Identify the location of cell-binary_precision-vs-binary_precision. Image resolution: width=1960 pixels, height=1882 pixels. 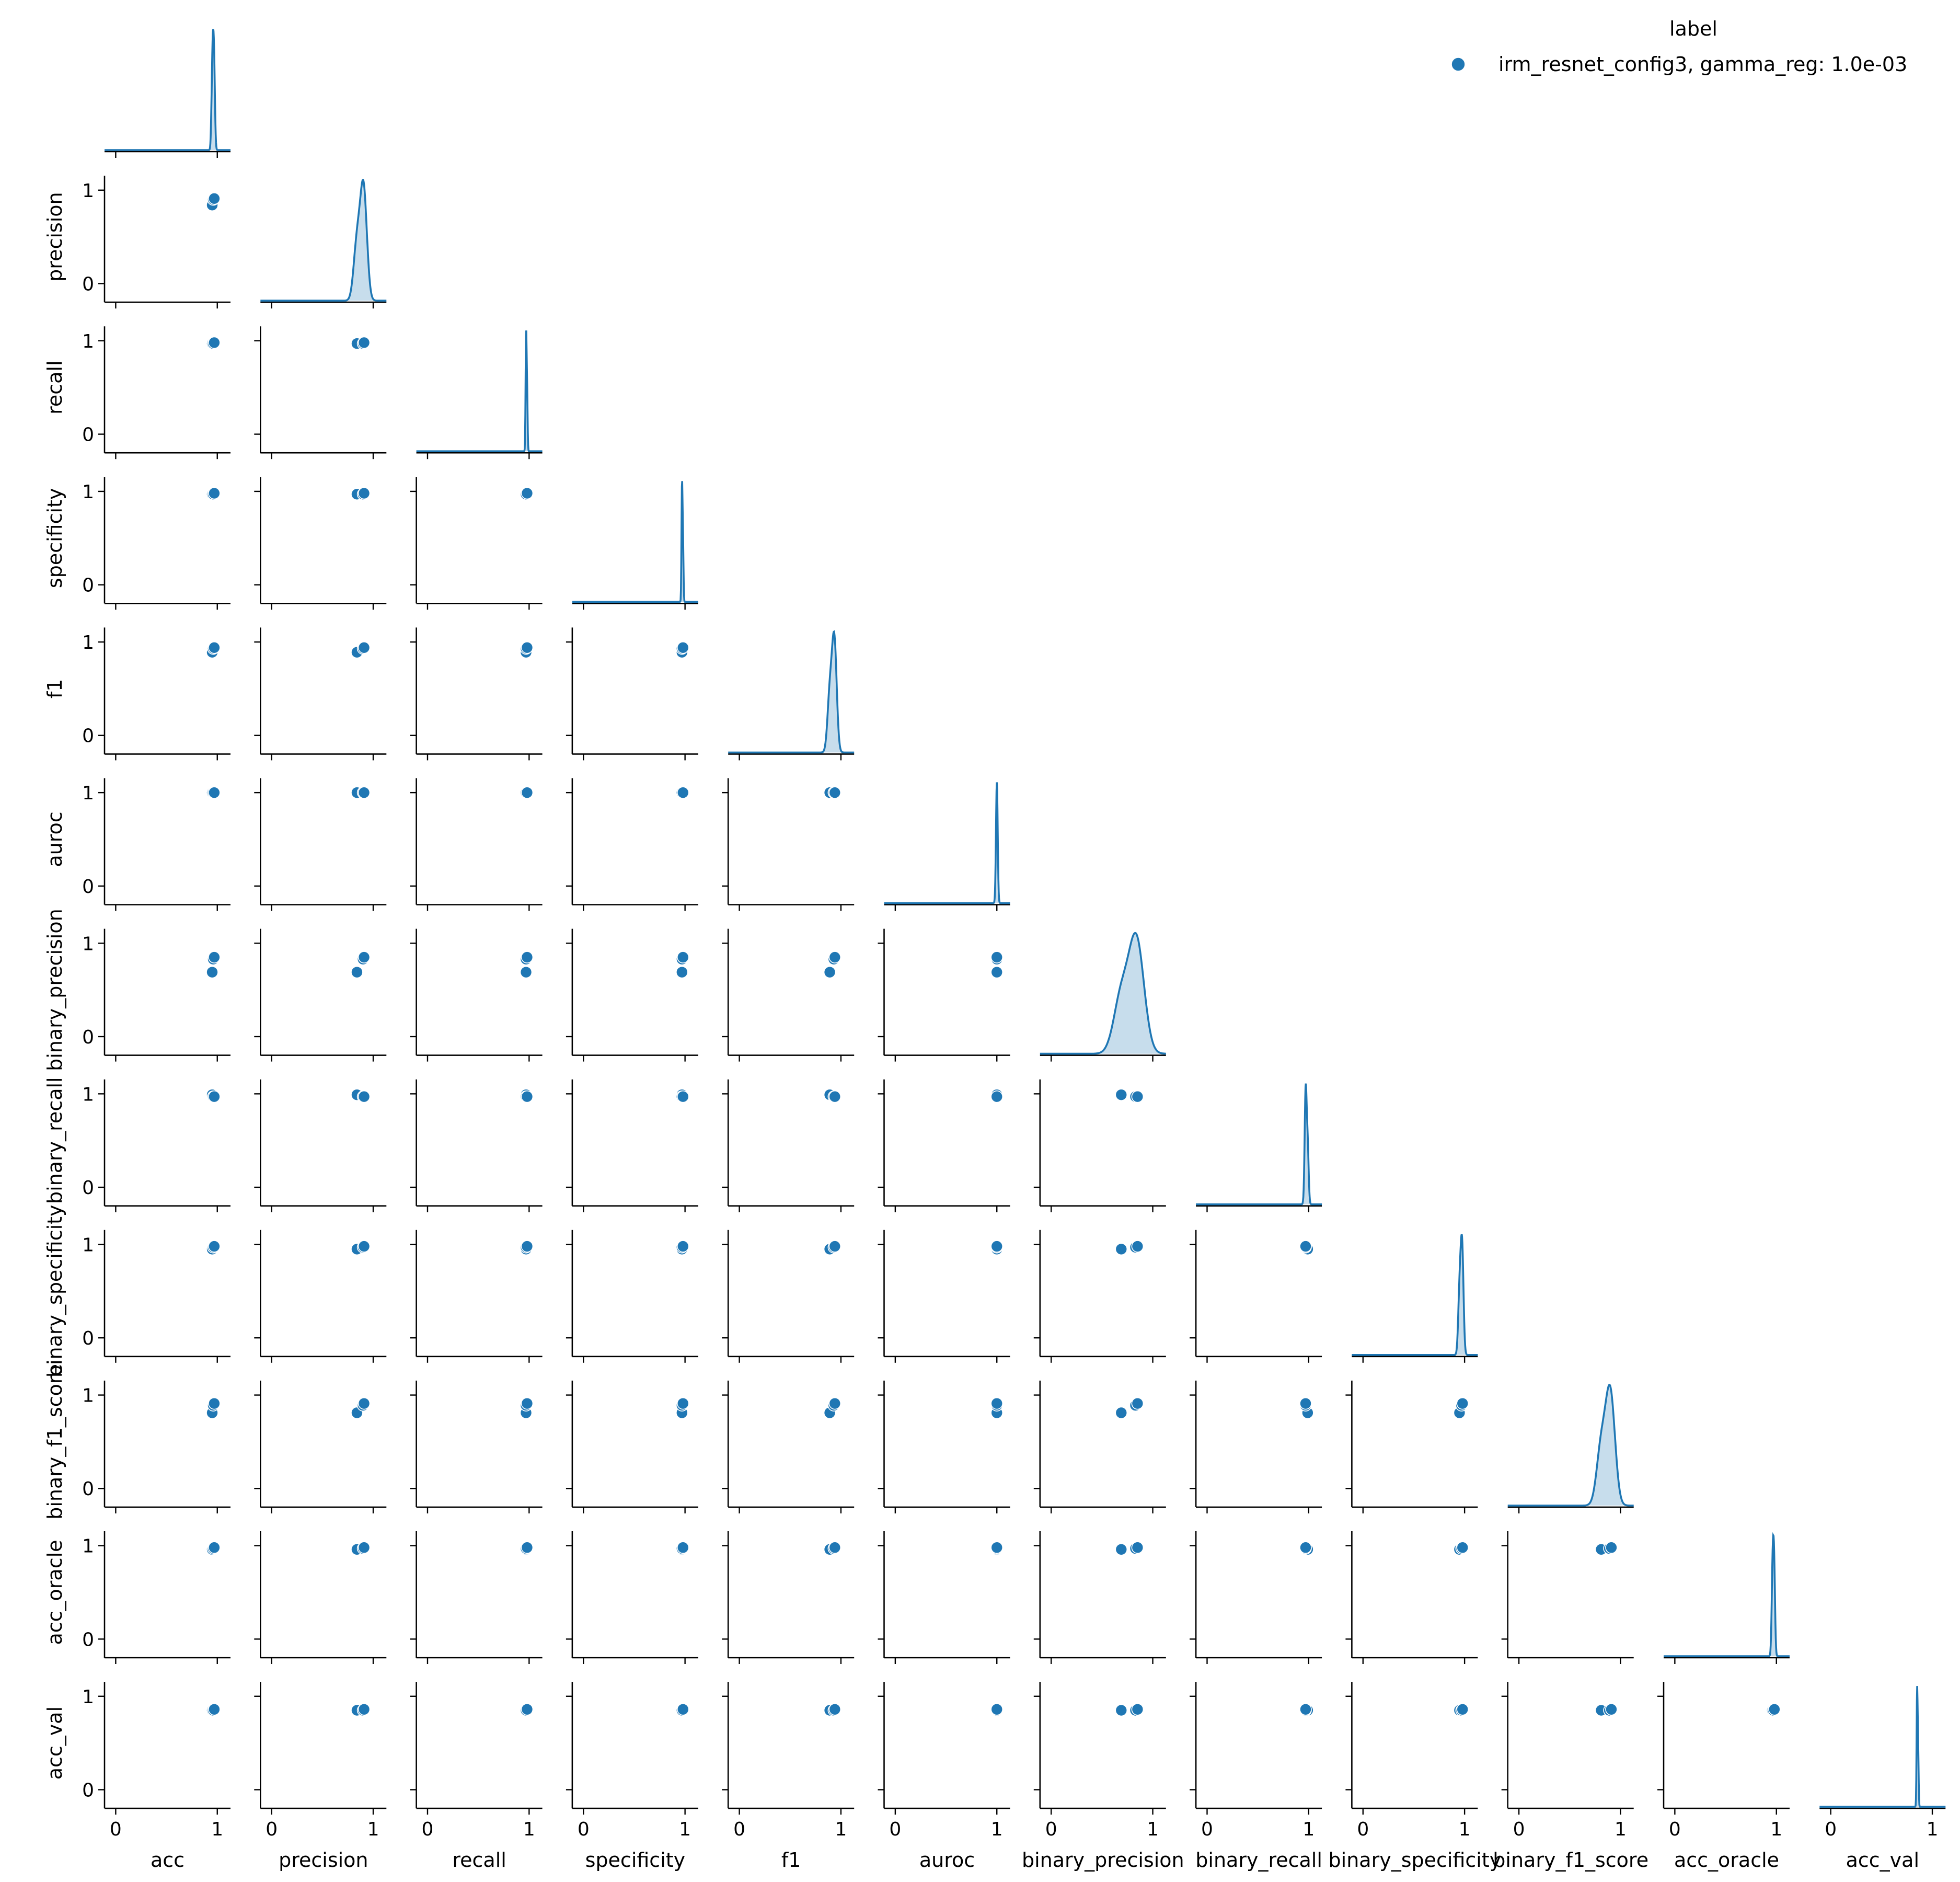
(1103, 997).